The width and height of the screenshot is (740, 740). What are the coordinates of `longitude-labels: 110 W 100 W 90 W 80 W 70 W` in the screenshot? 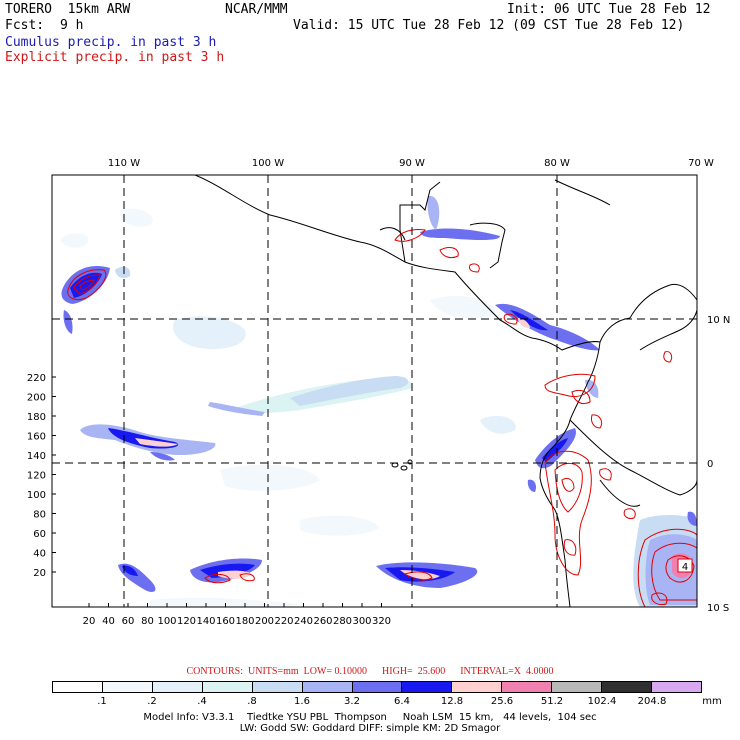 It's located at (411, 163).